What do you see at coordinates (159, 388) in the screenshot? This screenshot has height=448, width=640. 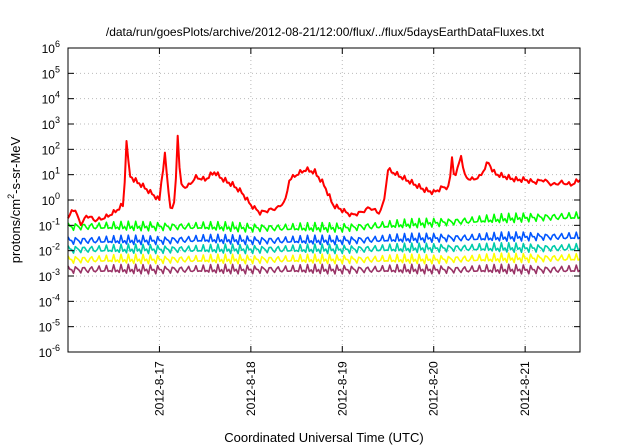 I see `x-tick-label: 2012-8-17` at bounding box center [159, 388].